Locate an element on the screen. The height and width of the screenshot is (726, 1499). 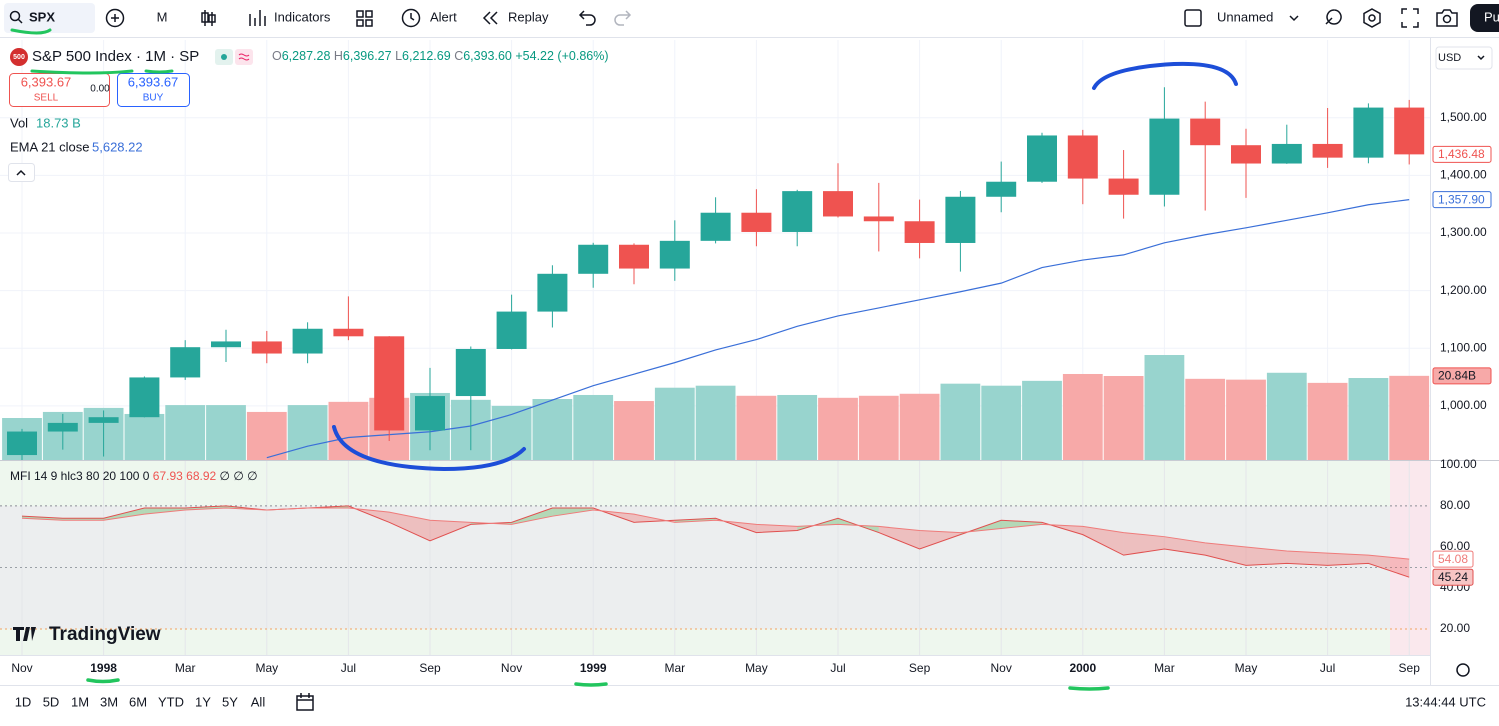
x-tick-label: Nov is located at coordinates (1001, 668).